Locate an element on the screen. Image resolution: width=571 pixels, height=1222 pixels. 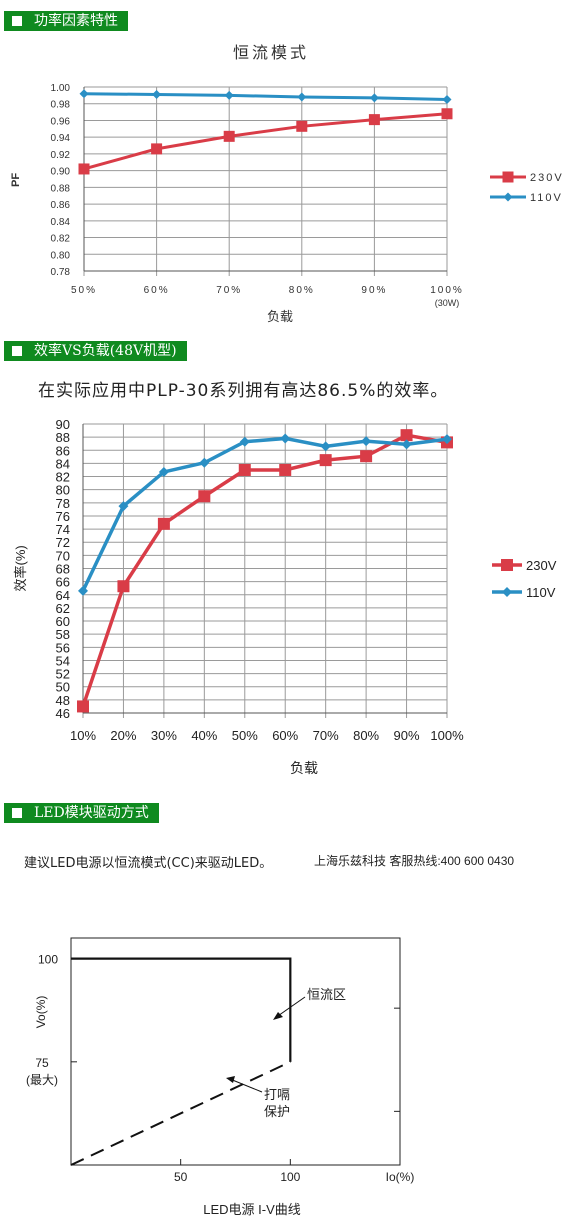
y-tick-label: 74 is located at coordinates (63, 529).